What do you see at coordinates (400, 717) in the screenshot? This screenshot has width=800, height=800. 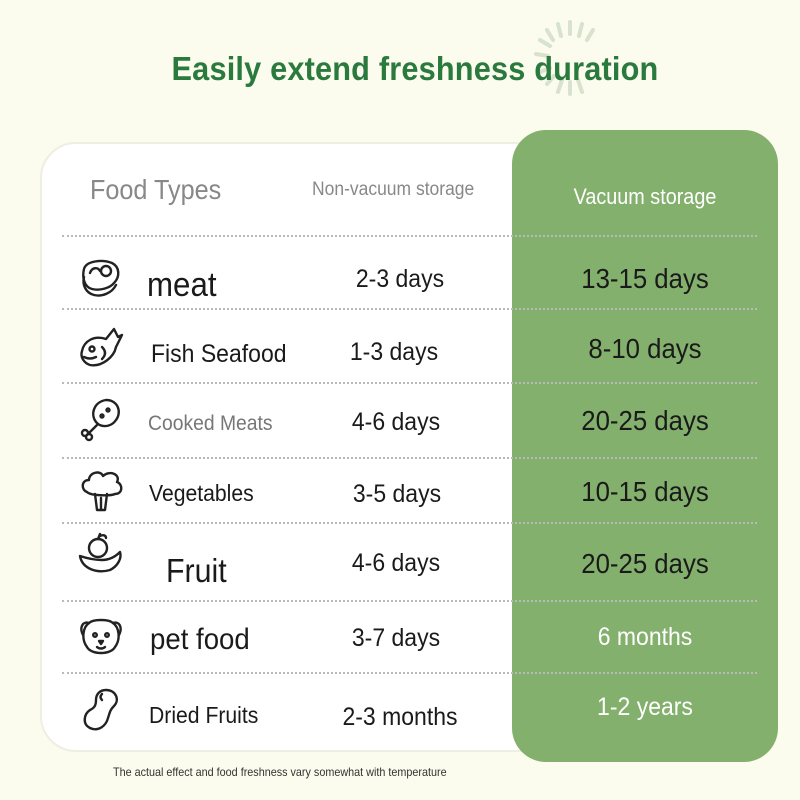 I see `non-vacuum-value: 2-3 months` at bounding box center [400, 717].